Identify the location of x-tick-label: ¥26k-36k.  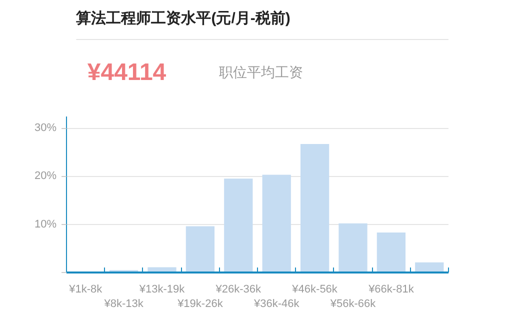
(238, 290).